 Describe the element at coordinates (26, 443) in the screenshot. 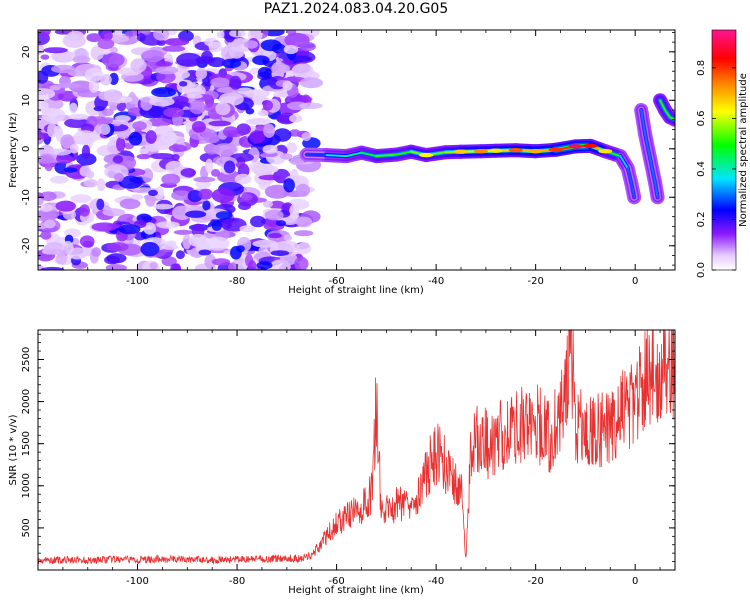

I see `y-tick-label: 1500` at that location.